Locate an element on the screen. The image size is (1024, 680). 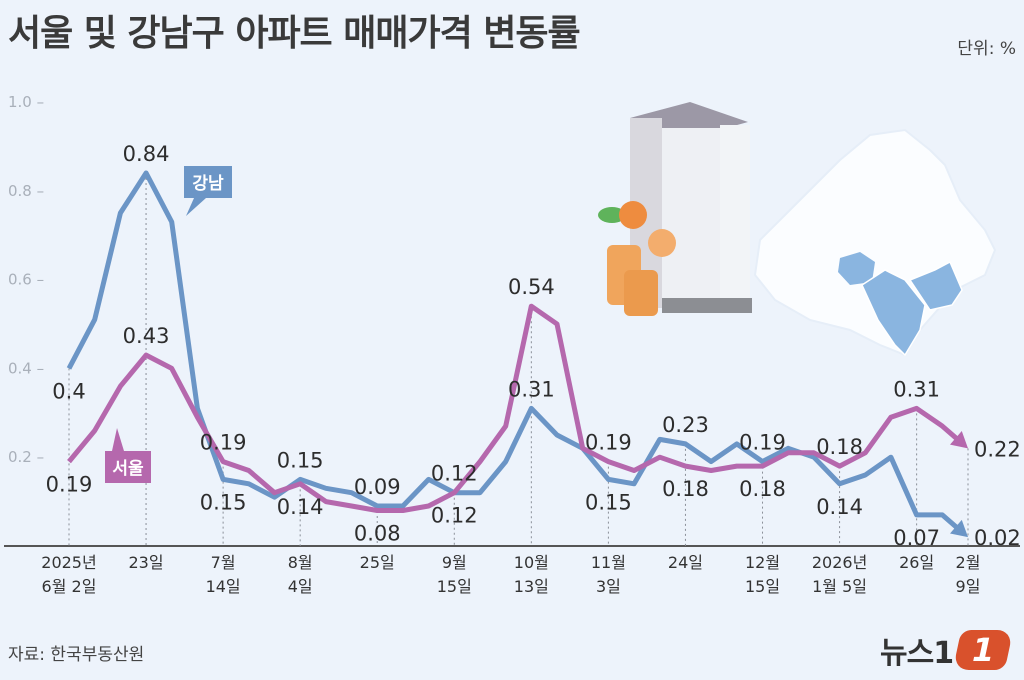
x-tick-label: 26일 is located at coordinates (916, 562).